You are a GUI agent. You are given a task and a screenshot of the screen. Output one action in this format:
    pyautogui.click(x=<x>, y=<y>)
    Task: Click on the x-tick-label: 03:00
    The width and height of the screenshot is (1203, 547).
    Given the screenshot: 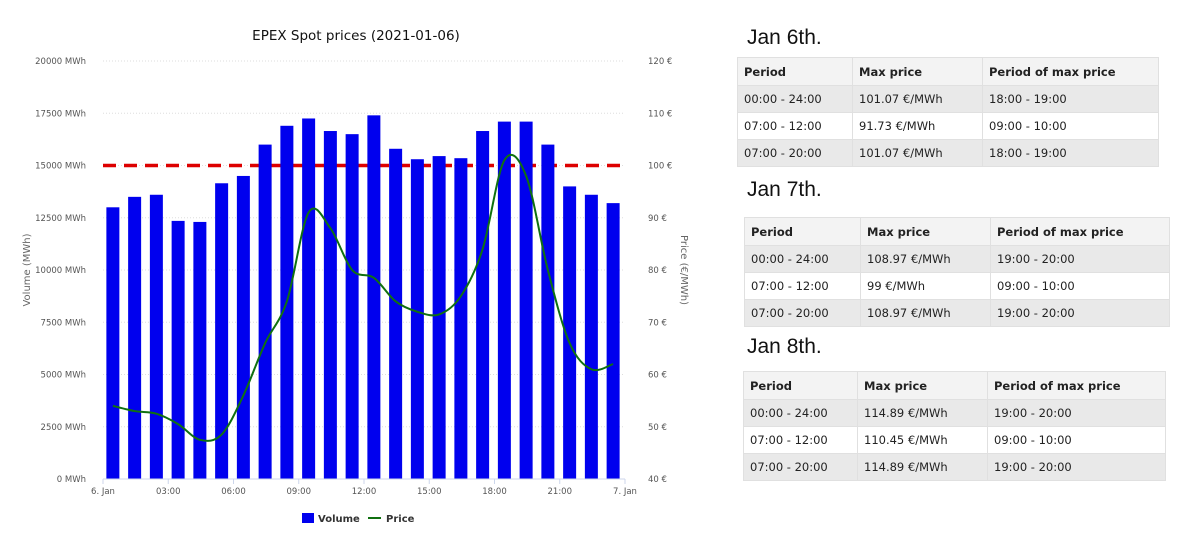 What is the action you would take?
    pyautogui.click(x=168, y=492)
    